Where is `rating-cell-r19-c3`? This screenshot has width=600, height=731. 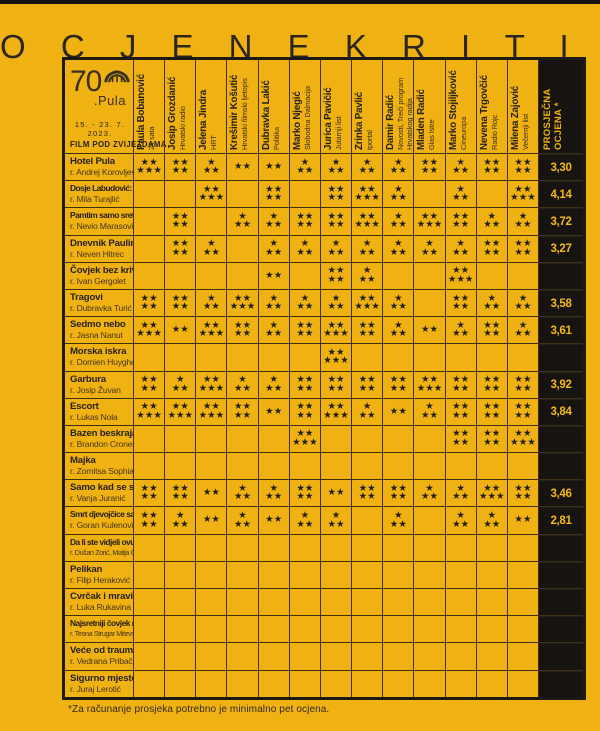
rating-cell-r19-c3 is located at coordinates (212, 656).